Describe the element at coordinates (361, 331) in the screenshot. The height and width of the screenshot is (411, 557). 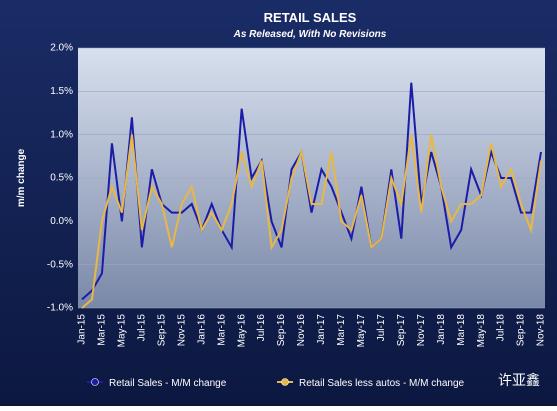
I see `x-tick-label: May-17` at that location.